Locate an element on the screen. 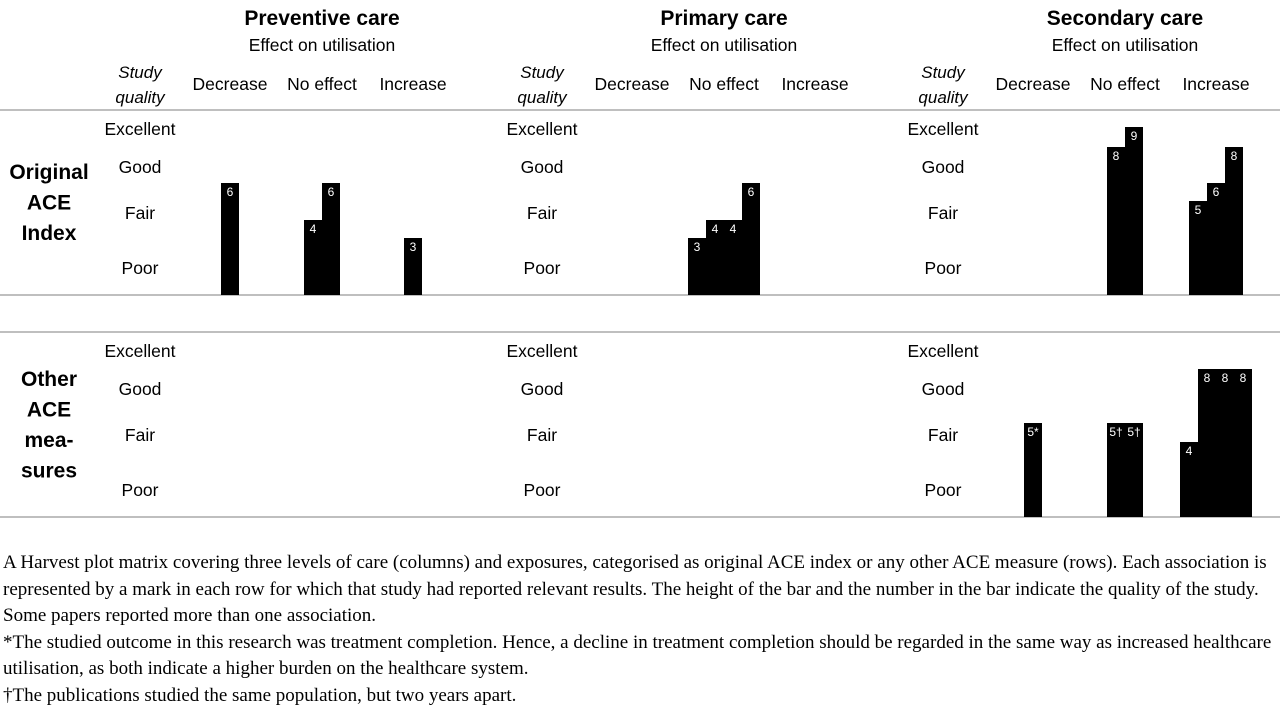 The image size is (1280, 713). exposure-label-other-ace-measures: mea- is located at coordinates (48, 440).